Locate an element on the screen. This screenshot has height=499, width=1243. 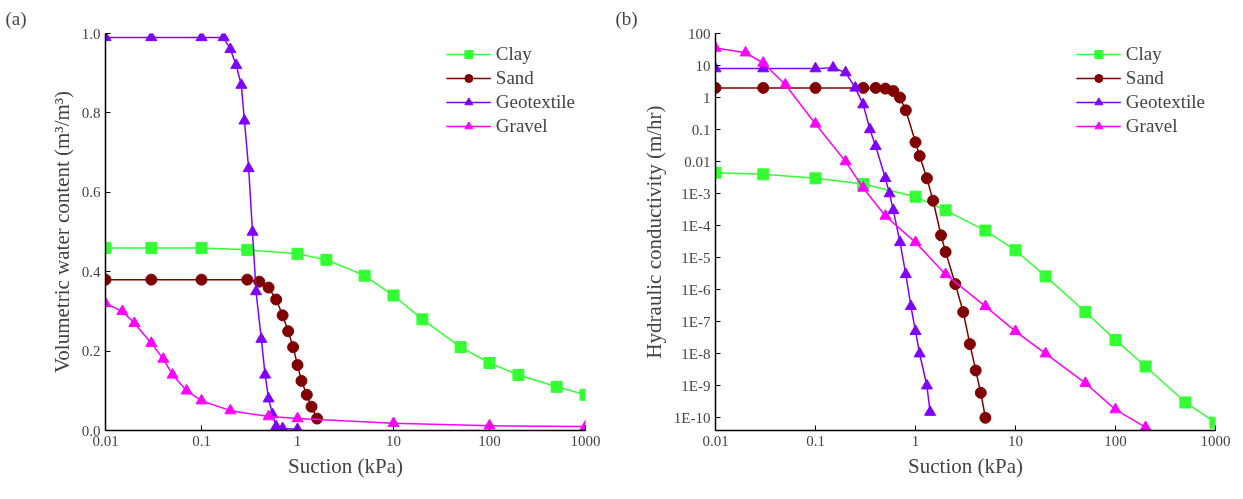
text: (a) is located at coordinates (16, 18).